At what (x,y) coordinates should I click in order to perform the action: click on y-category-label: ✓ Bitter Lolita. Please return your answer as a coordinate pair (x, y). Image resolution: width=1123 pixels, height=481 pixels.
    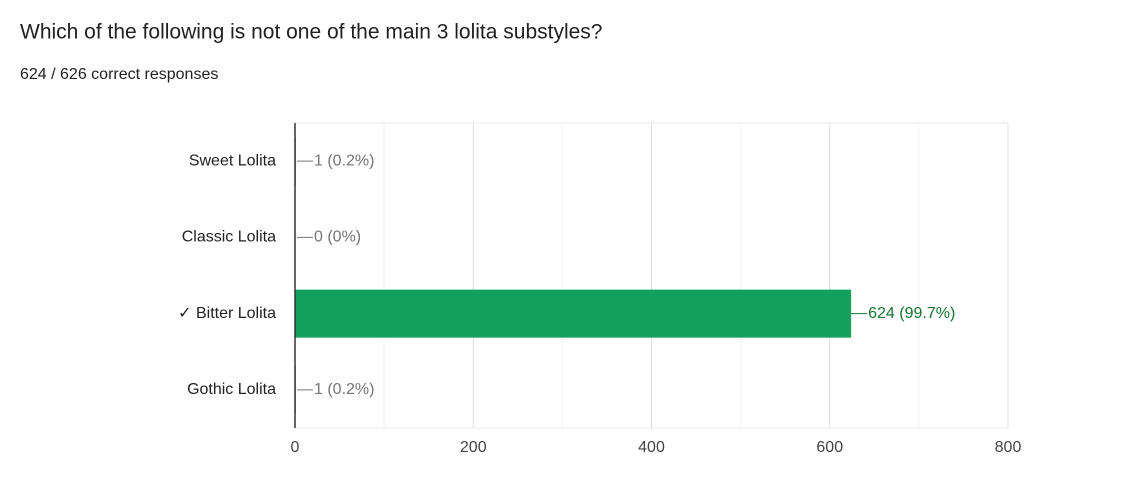
    Looking at the image, I should click on (227, 313).